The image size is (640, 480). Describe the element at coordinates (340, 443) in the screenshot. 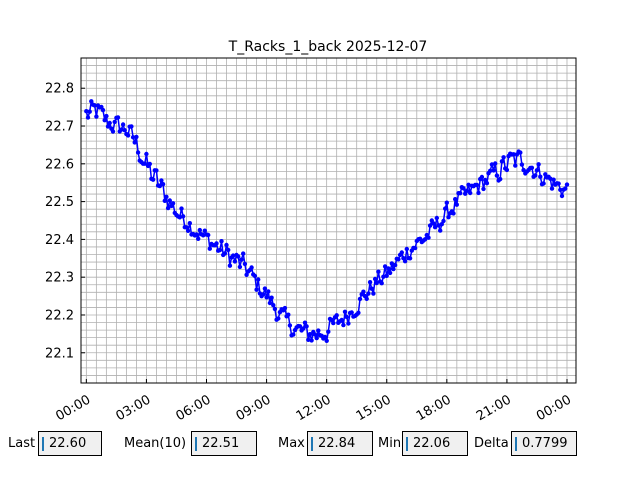

I see `stat-field-max: 22.84` at that location.